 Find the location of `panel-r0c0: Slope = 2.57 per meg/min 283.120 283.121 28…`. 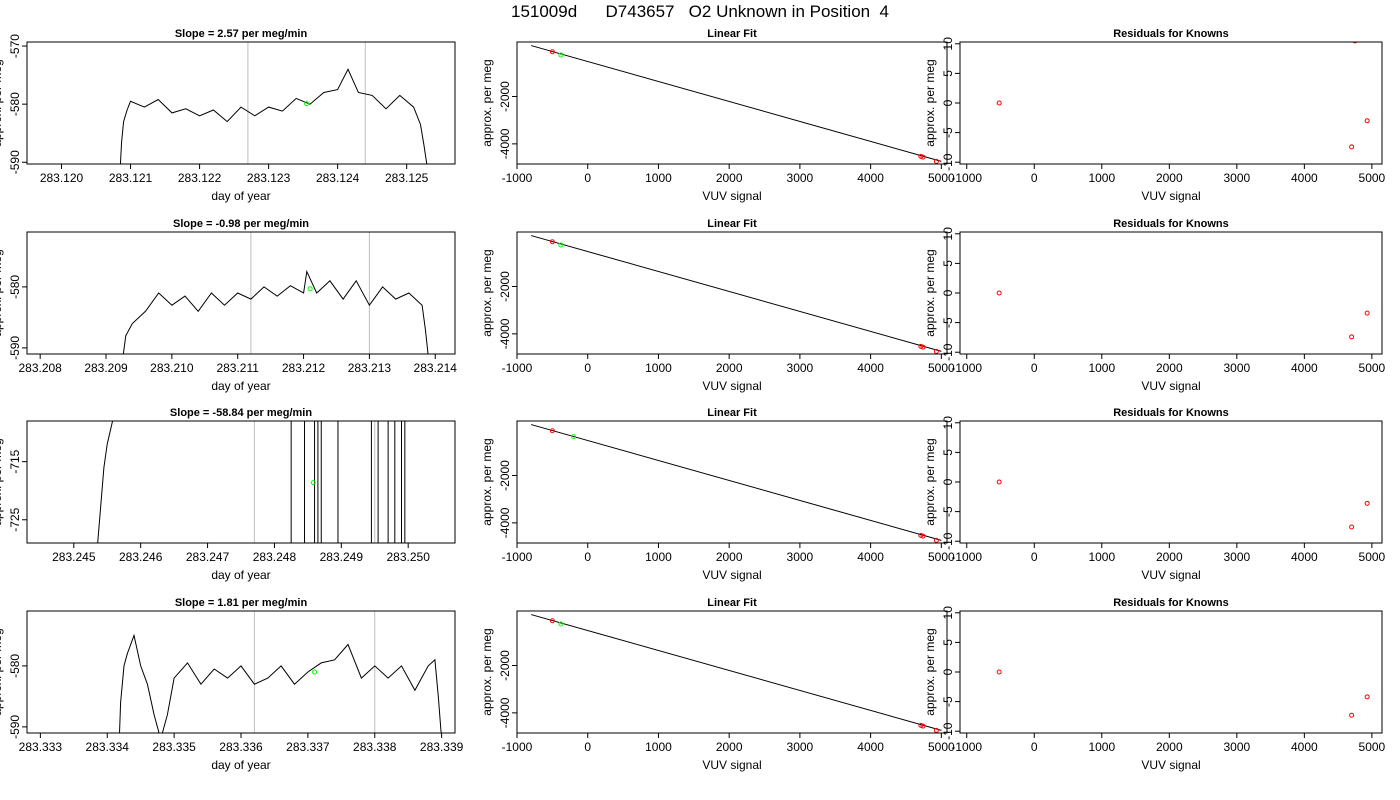

panel-r0c0: Slope = 2.57 per meg/min 283.120 283.121 28… is located at coordinates (228, 115).